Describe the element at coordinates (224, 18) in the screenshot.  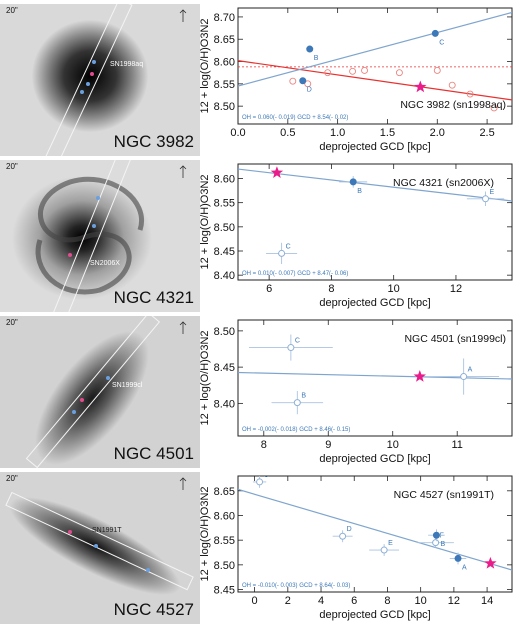
I see `y-tick-label: 8.70` at that location.